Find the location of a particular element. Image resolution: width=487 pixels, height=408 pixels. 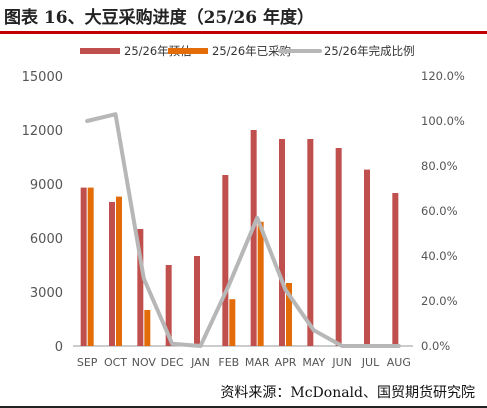

source-note: 资料来源：McDonald、国贸期货研究院 is located at coordinates (347, 393).